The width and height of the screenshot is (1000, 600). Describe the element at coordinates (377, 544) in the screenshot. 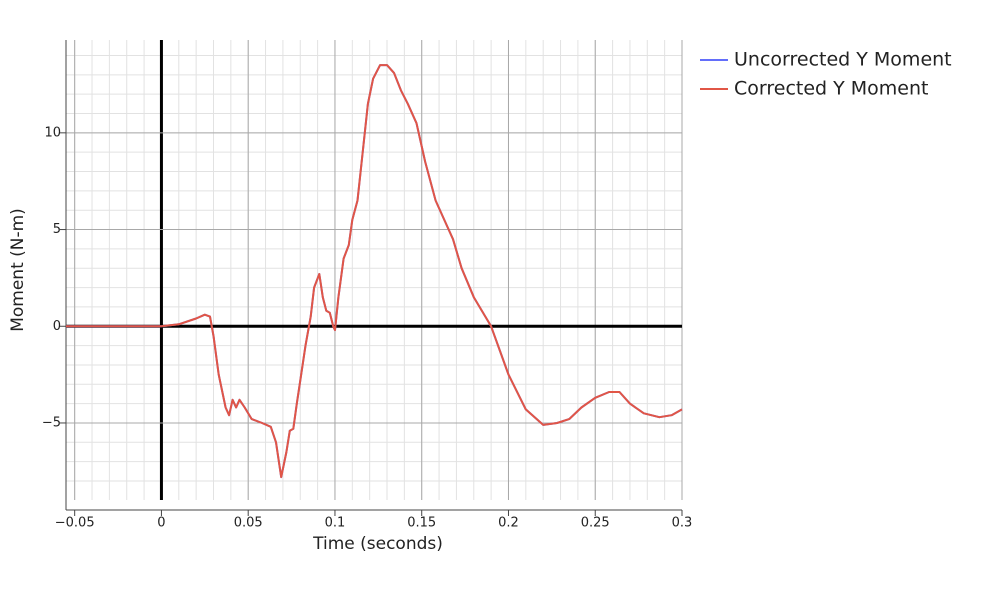

I see `x-axis-title: Time (seconds)` at that location.